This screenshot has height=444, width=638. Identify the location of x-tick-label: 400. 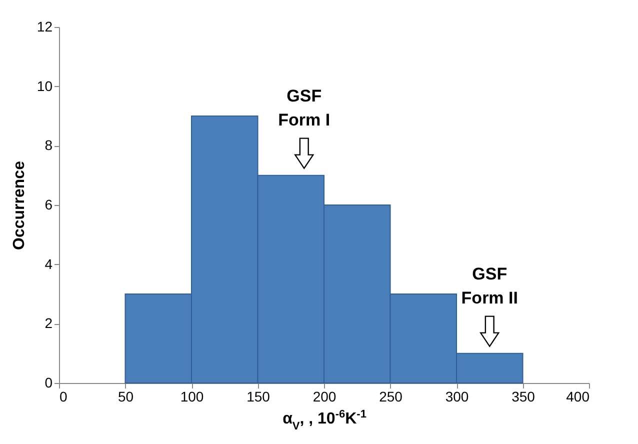
(578, 396).